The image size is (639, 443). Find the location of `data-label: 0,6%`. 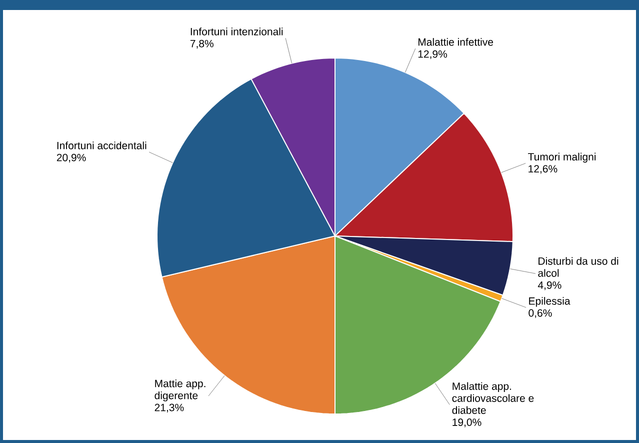

data-label: 0,6% is located at coordinates (540, 313).